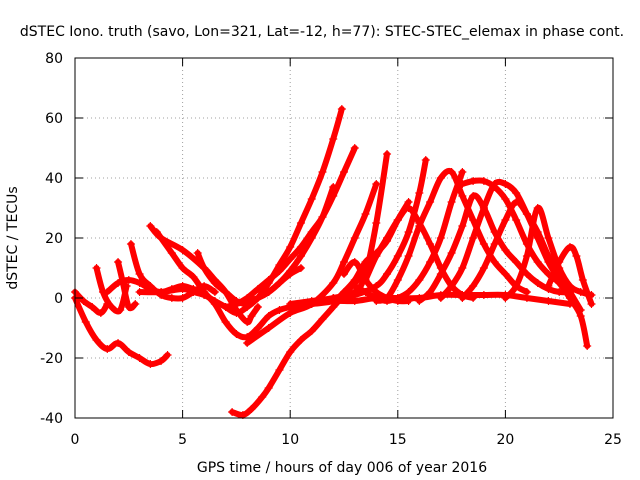  Describe the element at coordinates (51, 359) in the screenshot. I see `y-tick-label: -20` at that location.